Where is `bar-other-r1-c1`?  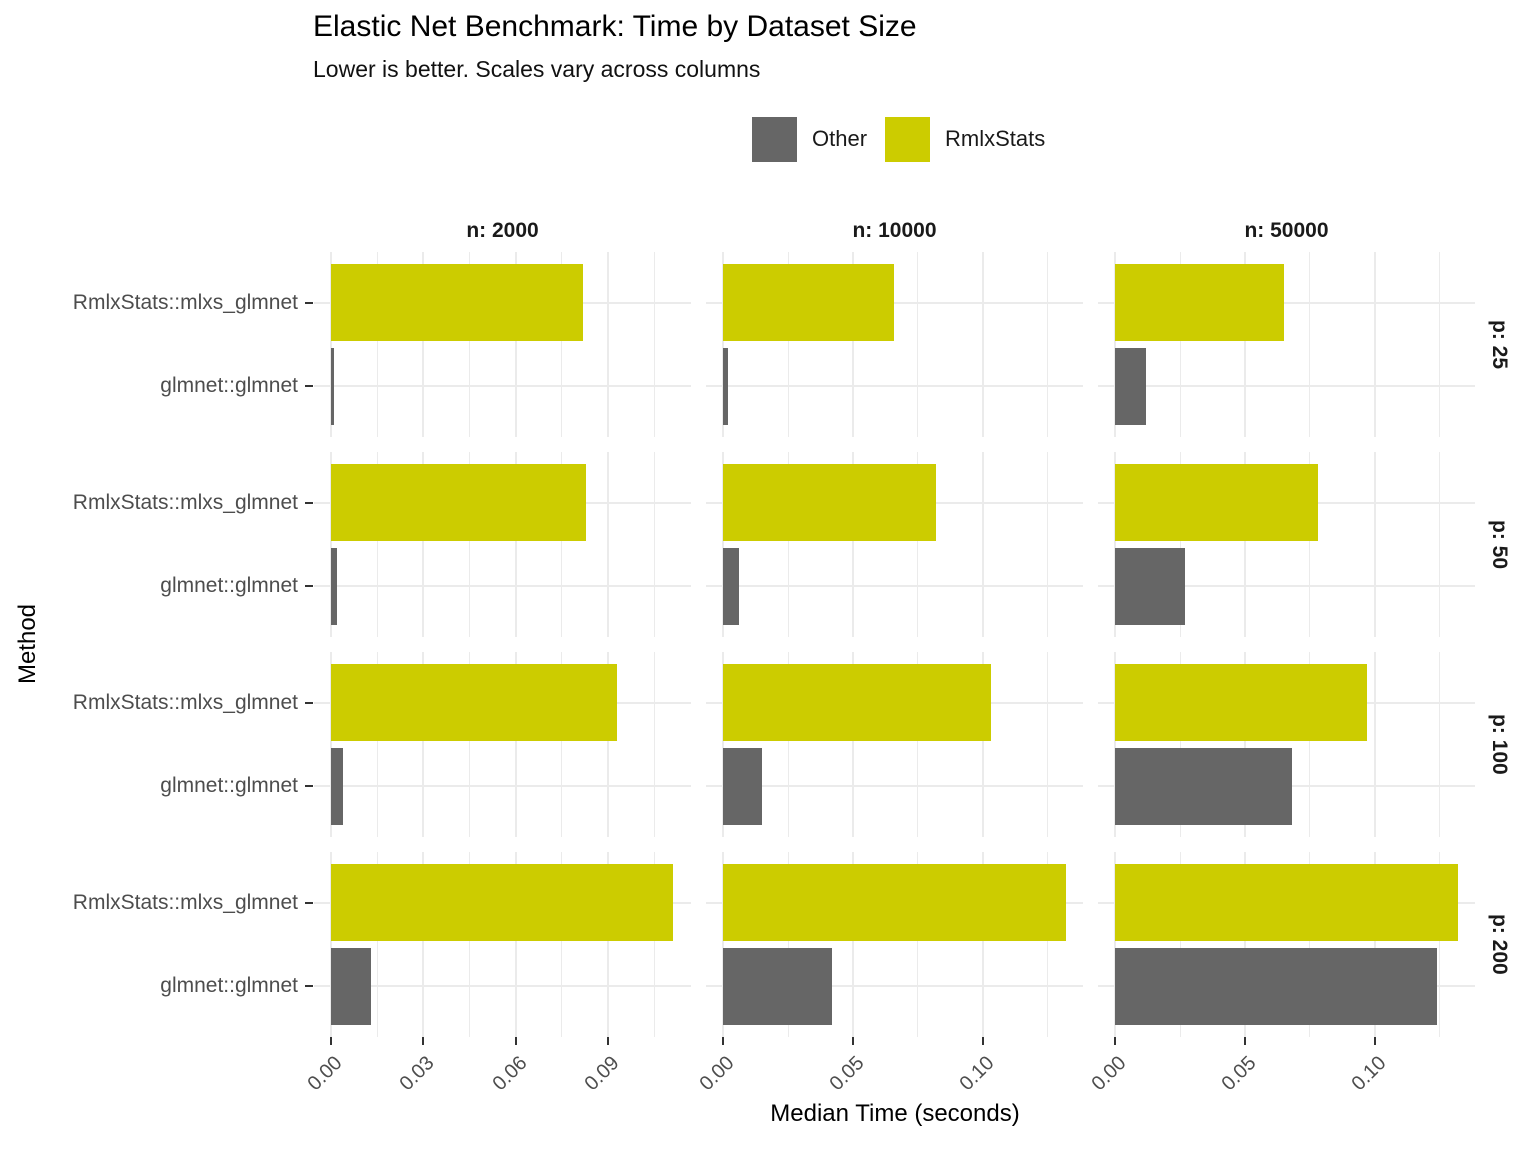 bar-other-r1-c1 is located at coordinates (731, 586).